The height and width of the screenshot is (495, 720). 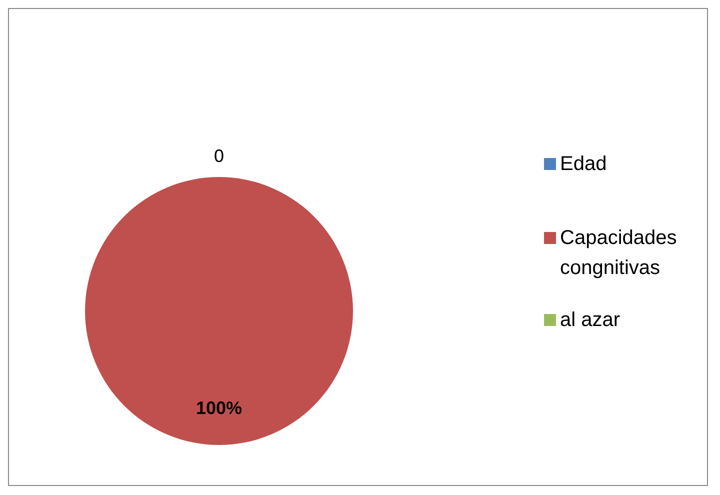 What do you see at coordinates (590, 320) in the screenshot?
I see `legend-label: al azar` at bounding box center [590, 320].